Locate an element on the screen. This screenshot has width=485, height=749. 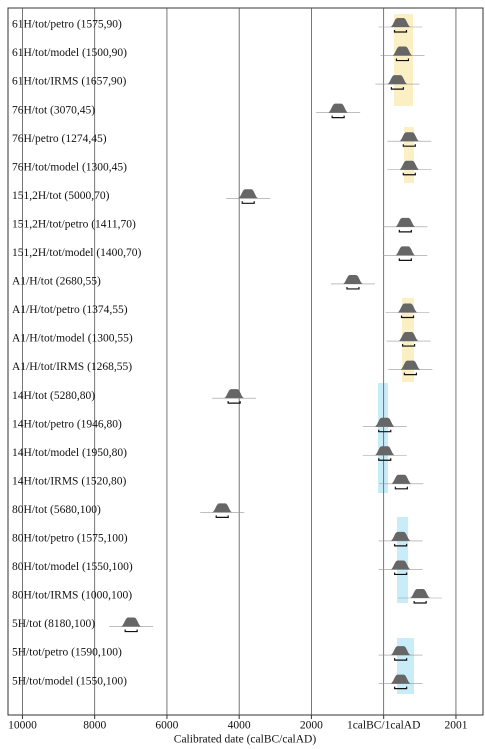
row-label: 76H/tot (3070,45) is located at coordinates (53, 110).